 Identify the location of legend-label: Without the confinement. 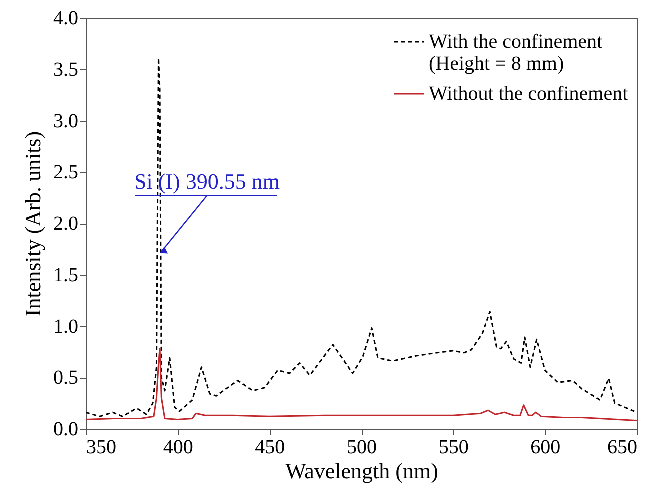
(529, 94).